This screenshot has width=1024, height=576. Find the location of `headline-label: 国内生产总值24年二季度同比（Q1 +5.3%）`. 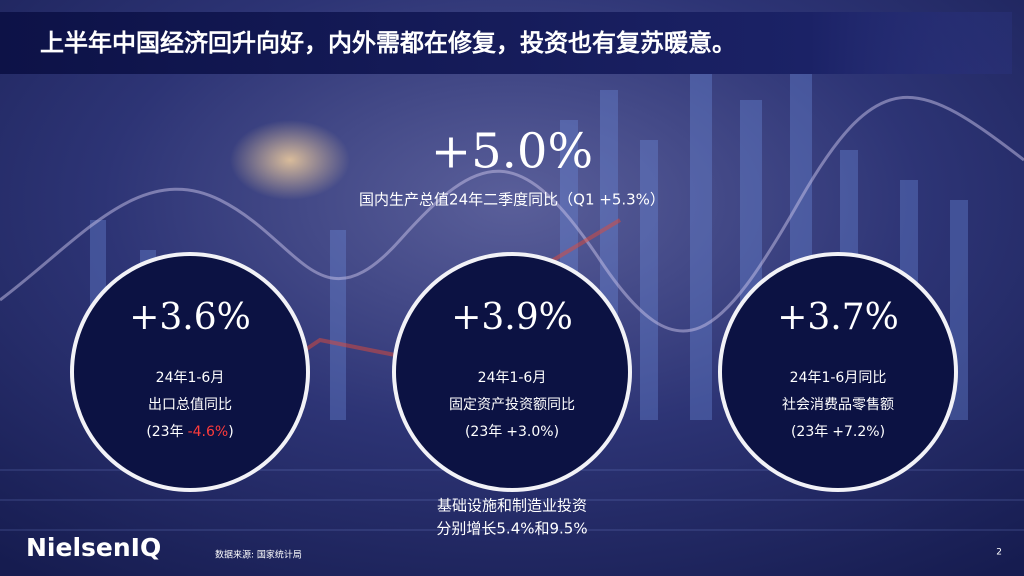

headline-label: 国内生产总值24年二季度同比（Q1 +5.3%） is located at coordinates (512, 200).